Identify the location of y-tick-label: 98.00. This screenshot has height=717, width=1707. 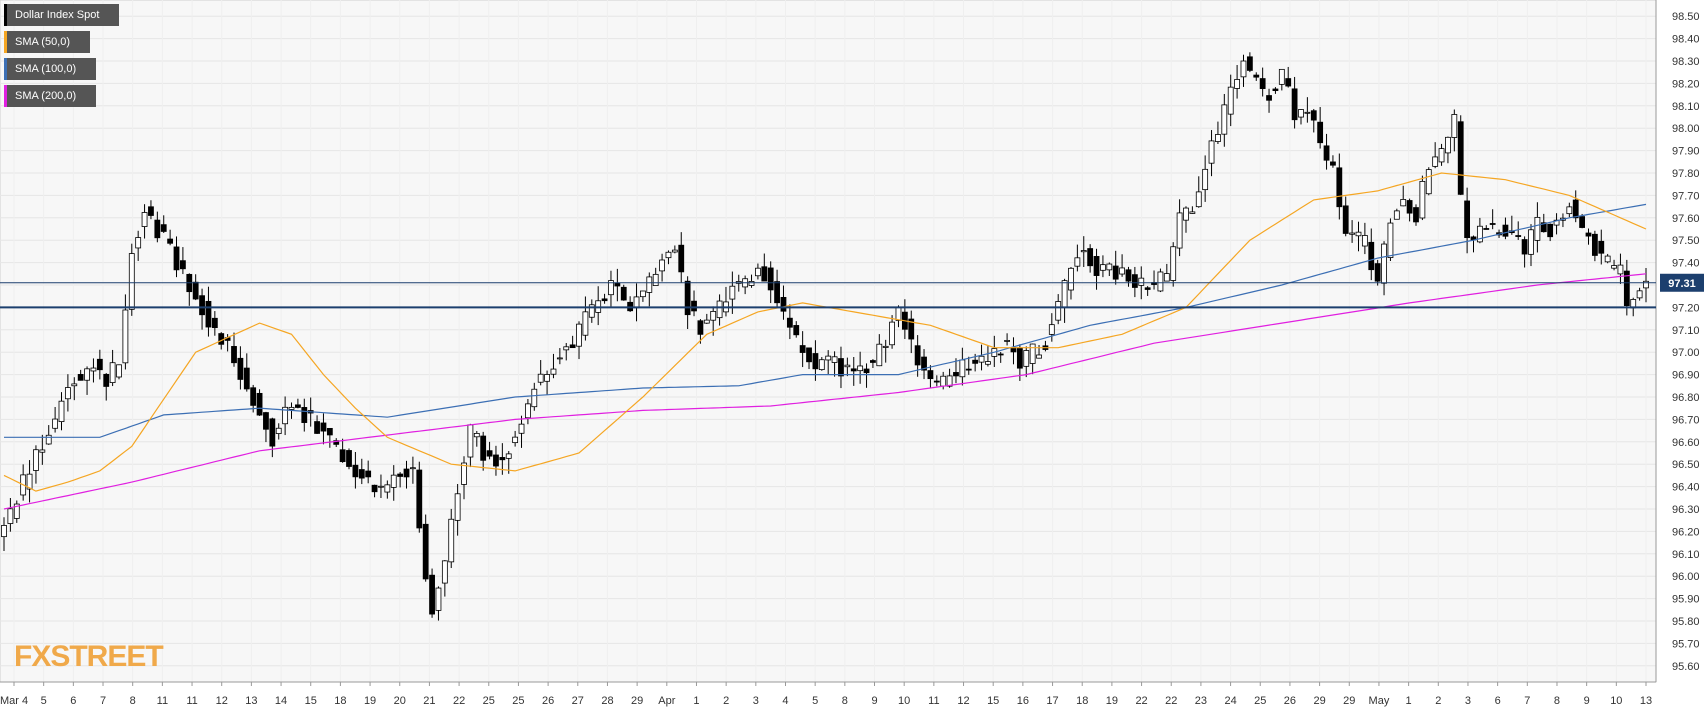
(1686, 129).